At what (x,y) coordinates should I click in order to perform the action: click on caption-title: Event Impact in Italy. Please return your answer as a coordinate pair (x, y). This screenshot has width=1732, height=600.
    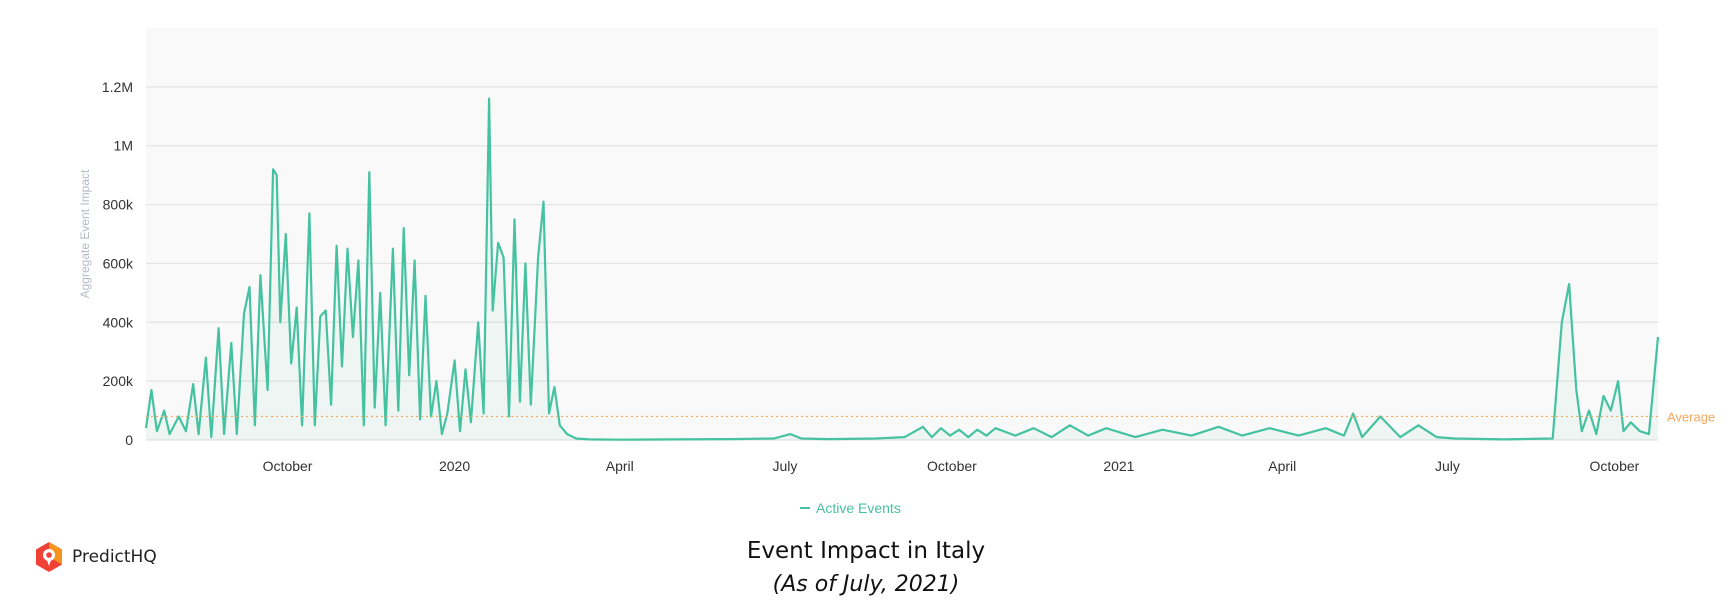
    Looking at the image, I should click on (866, 551).